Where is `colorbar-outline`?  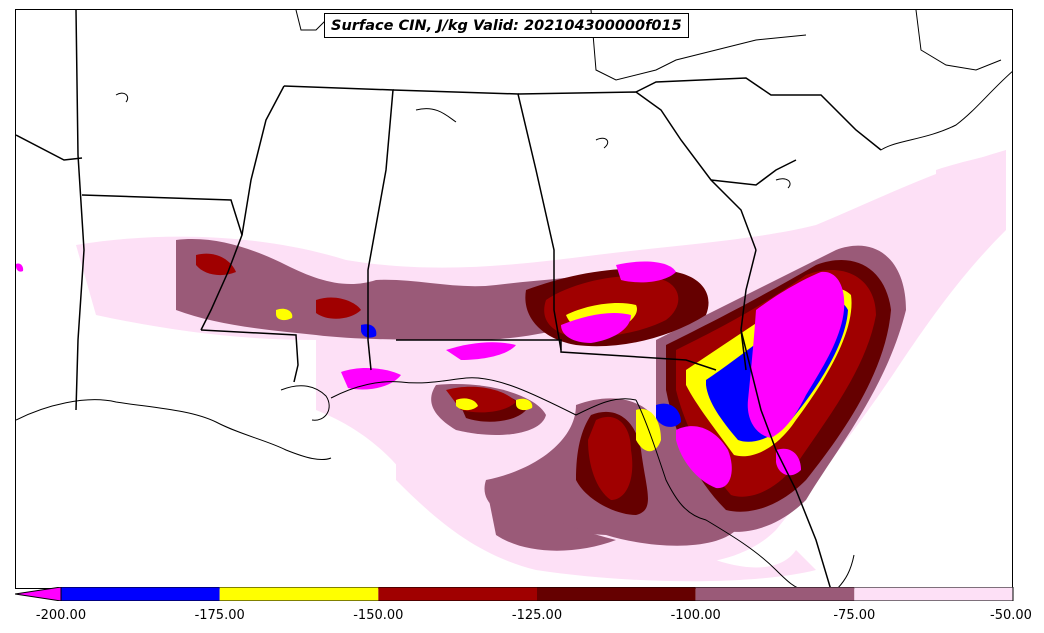 colorbar-outline is located at coordinates (537, 594).